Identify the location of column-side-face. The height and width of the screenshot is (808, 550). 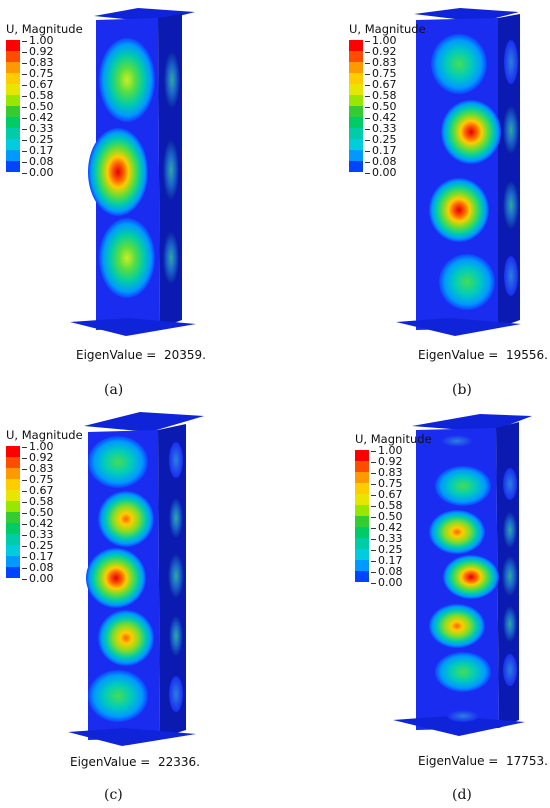
(509, 171).